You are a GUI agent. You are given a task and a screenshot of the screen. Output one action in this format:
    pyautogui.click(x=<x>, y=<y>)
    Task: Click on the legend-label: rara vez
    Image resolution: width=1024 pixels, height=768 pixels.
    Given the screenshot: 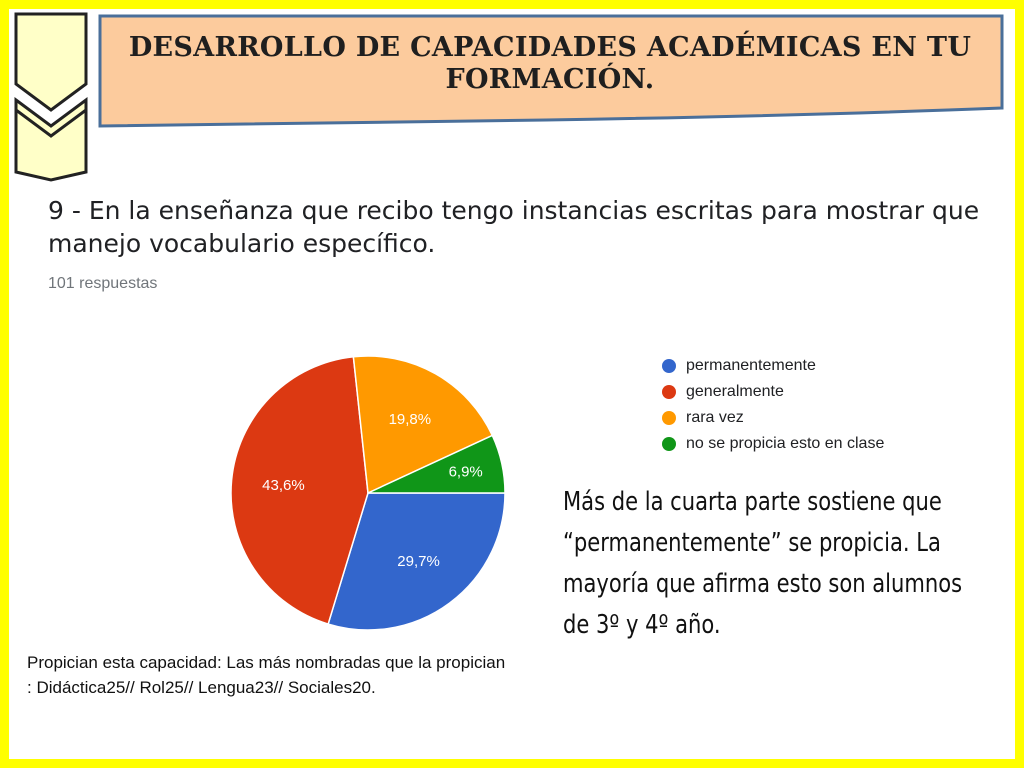 What is the action you would take?
    pyautogui.click(x=715, y=417)
    